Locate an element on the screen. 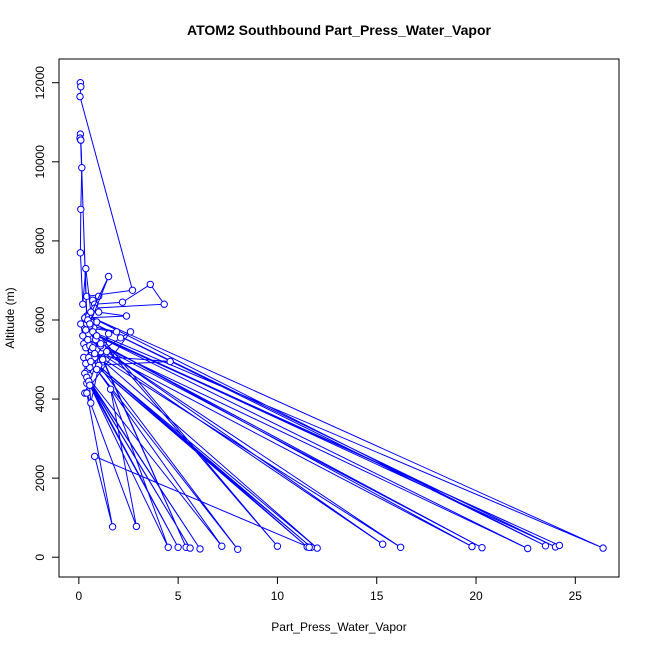  y-tick-label: 4000 is located at coordinates (40, 398).